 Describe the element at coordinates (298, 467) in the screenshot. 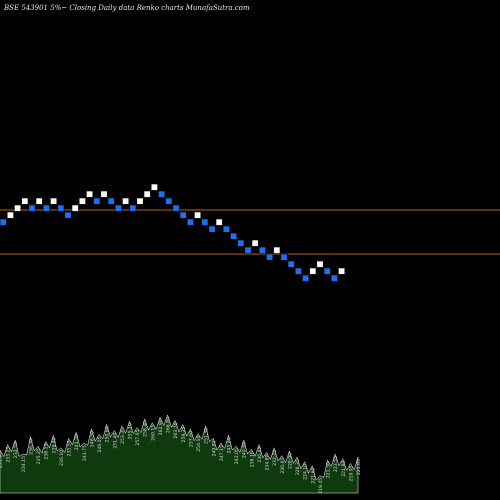

I see `volume-label: 226.35` at that location.